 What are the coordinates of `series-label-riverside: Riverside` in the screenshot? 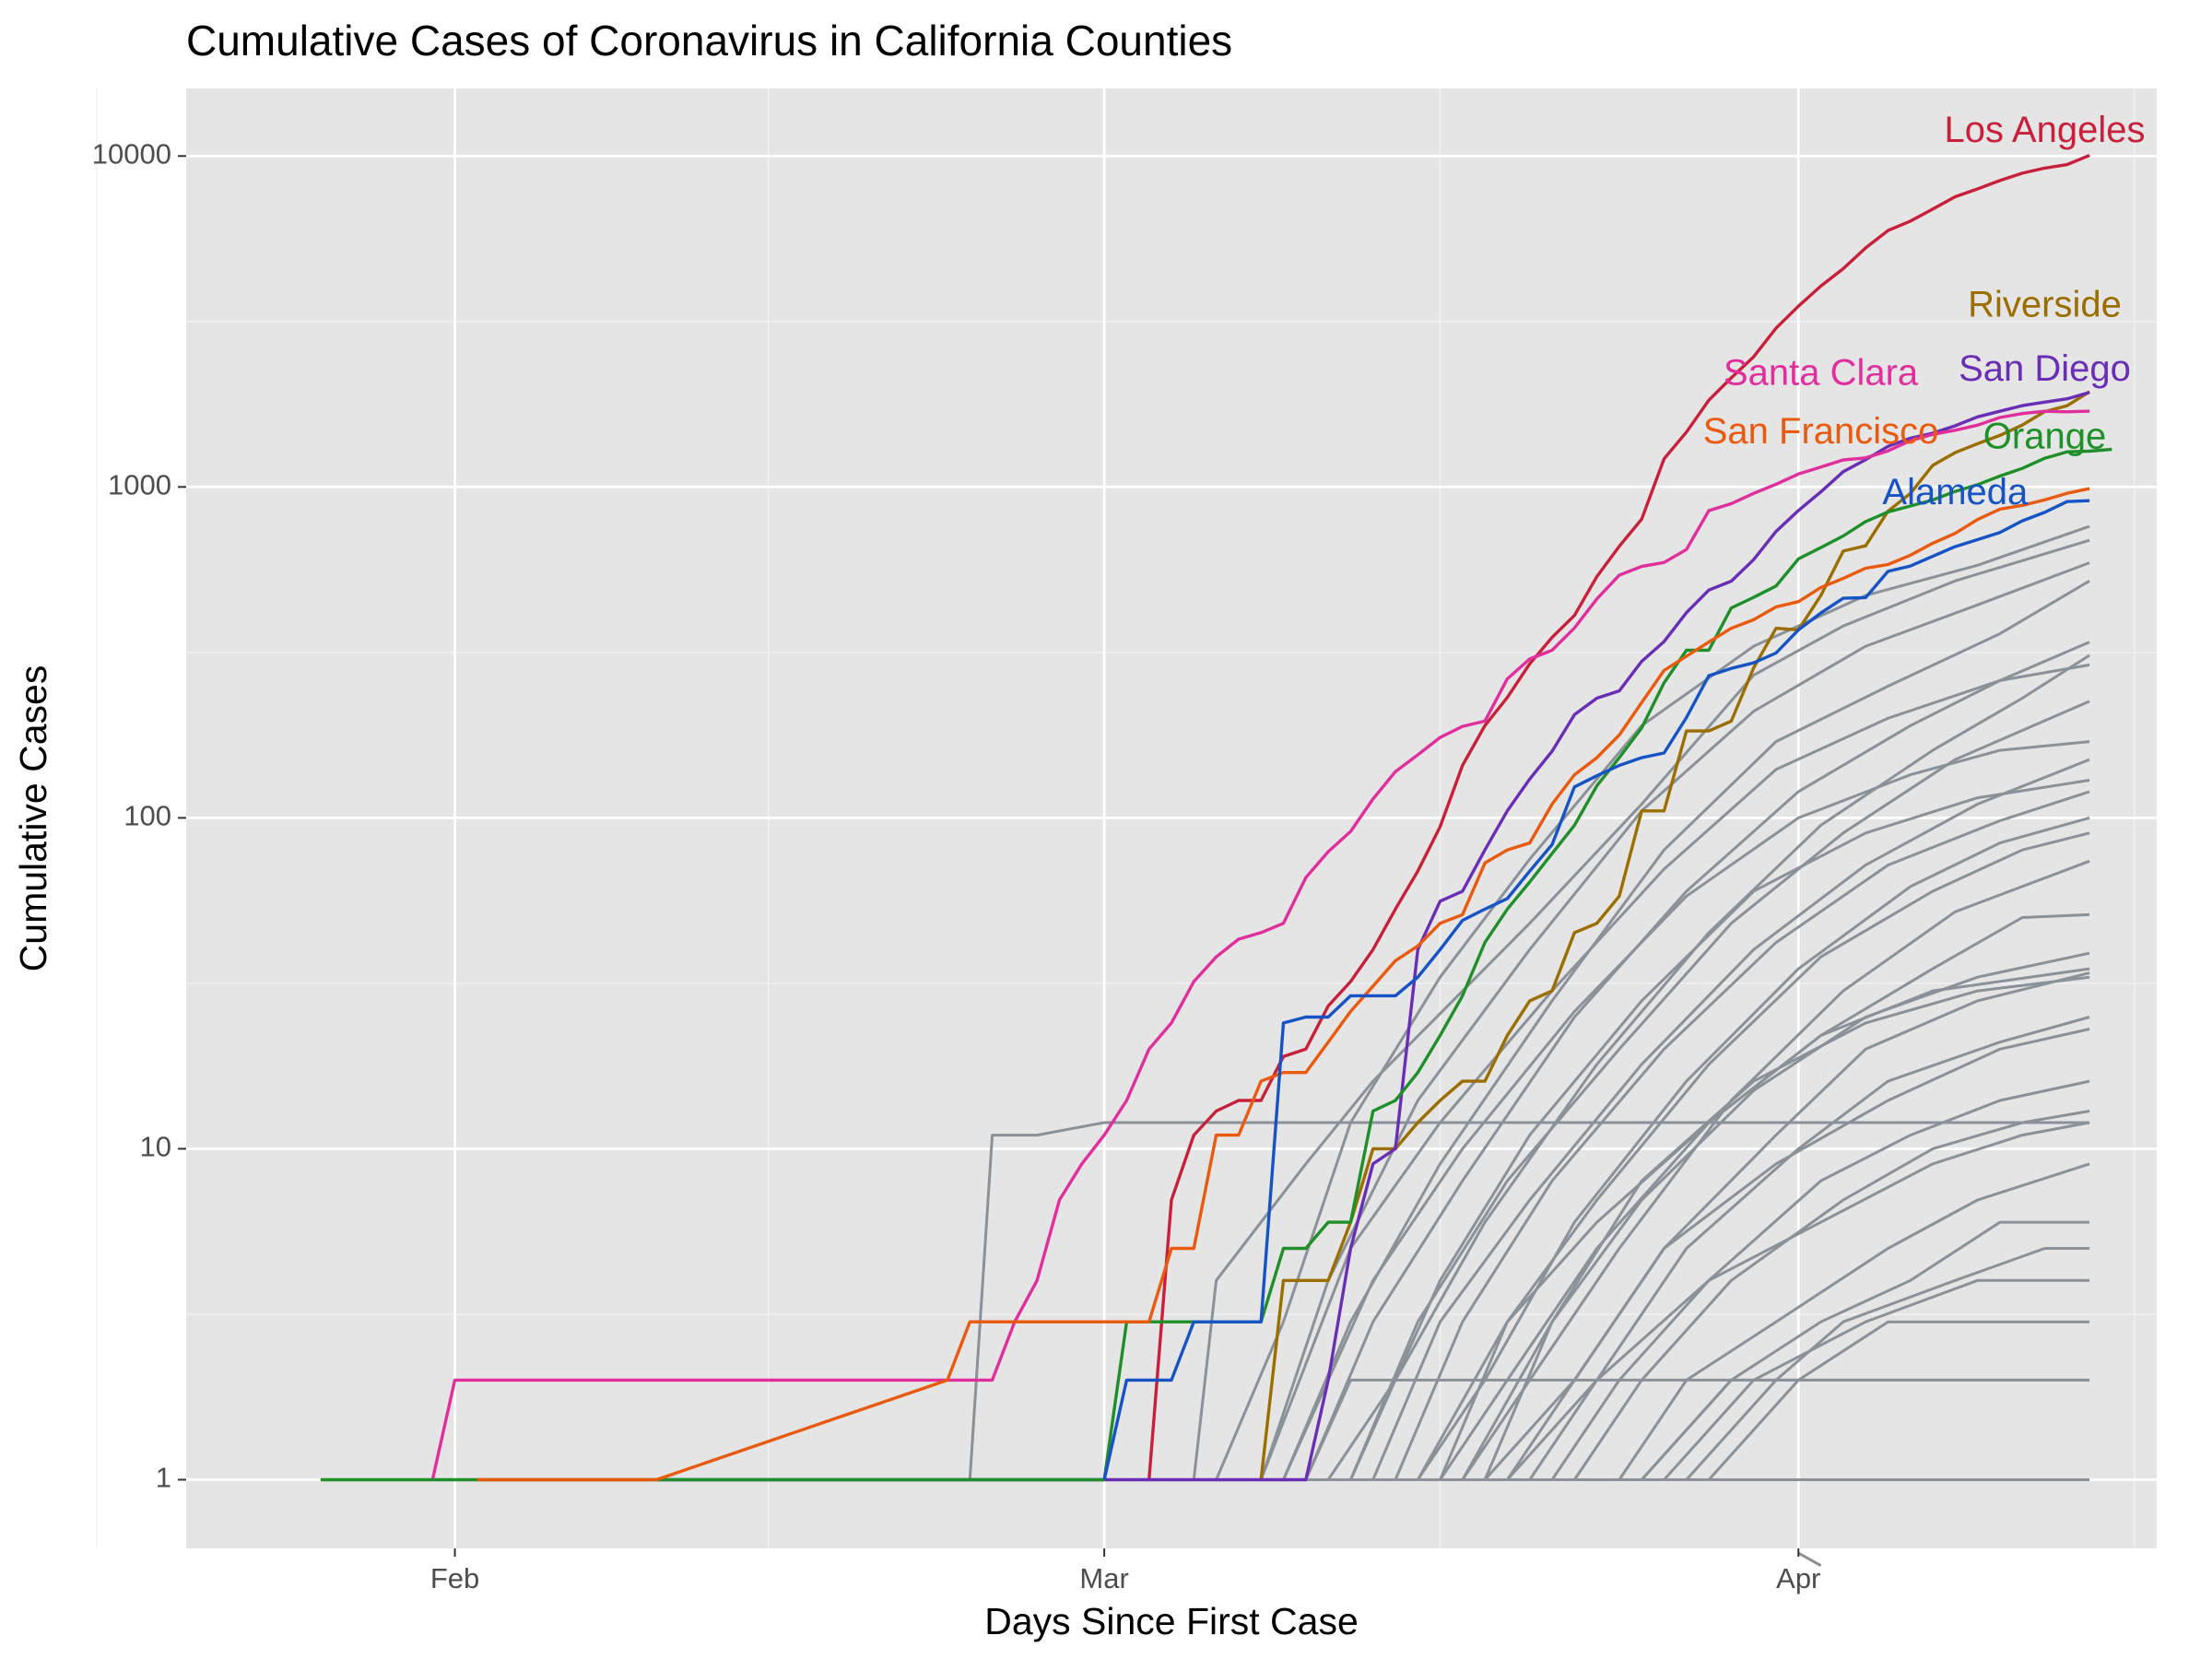 It's located at (2045, 305).